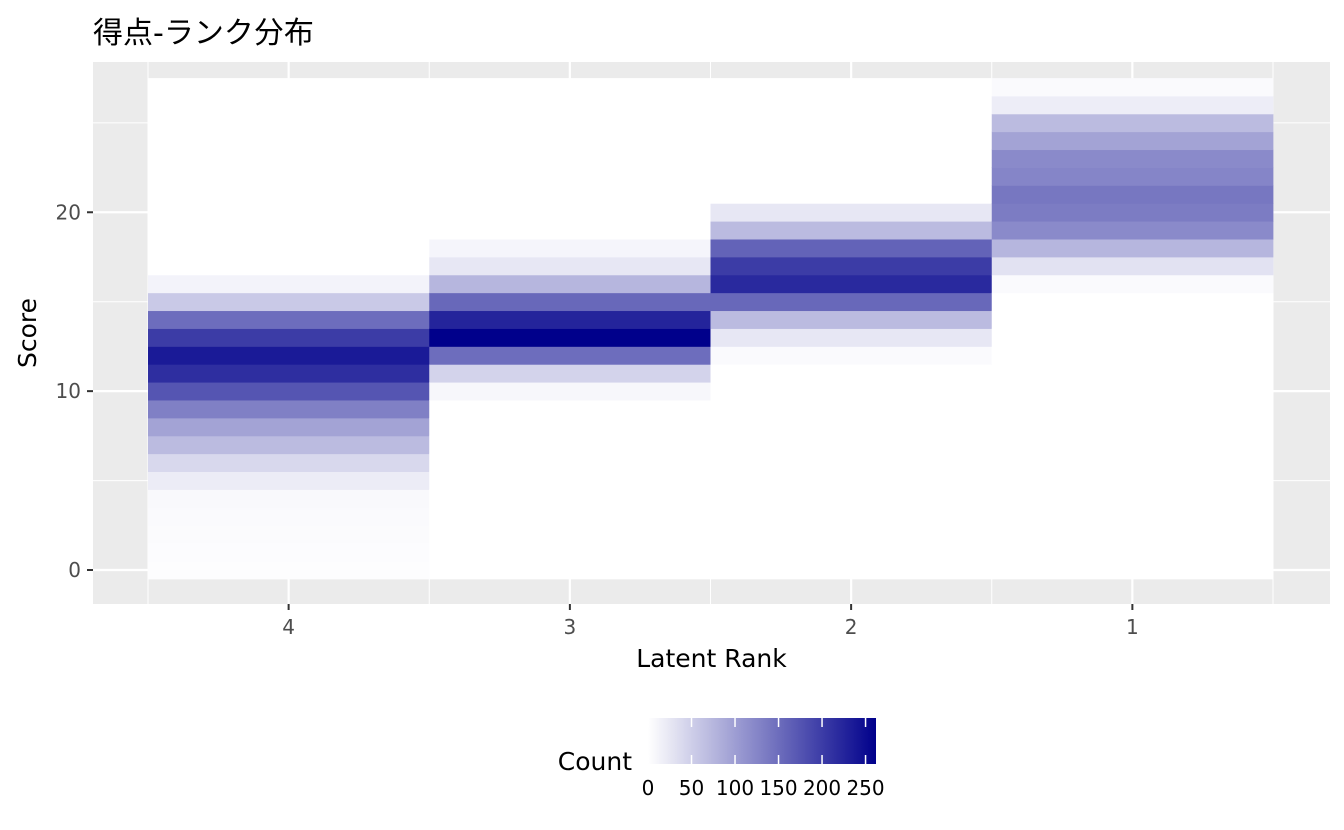  I want to click on legend-tick-label: 0, so click(648, 788).